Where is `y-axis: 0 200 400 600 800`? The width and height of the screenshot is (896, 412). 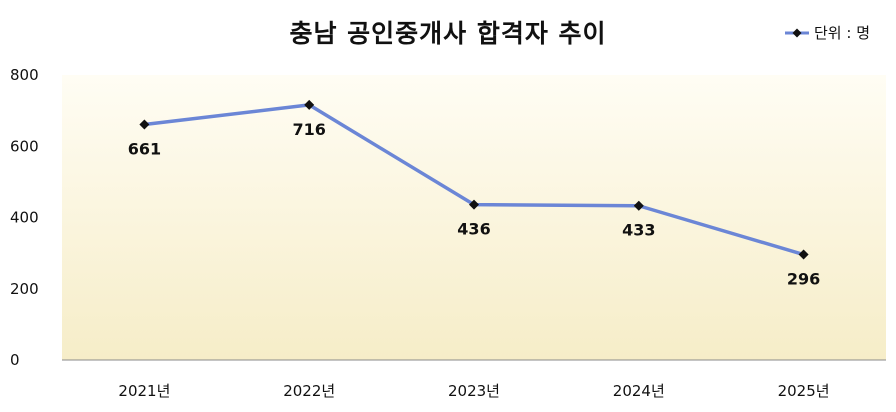 y-axis: 0 200 400 600 800 is located at coordinates (24, 217).